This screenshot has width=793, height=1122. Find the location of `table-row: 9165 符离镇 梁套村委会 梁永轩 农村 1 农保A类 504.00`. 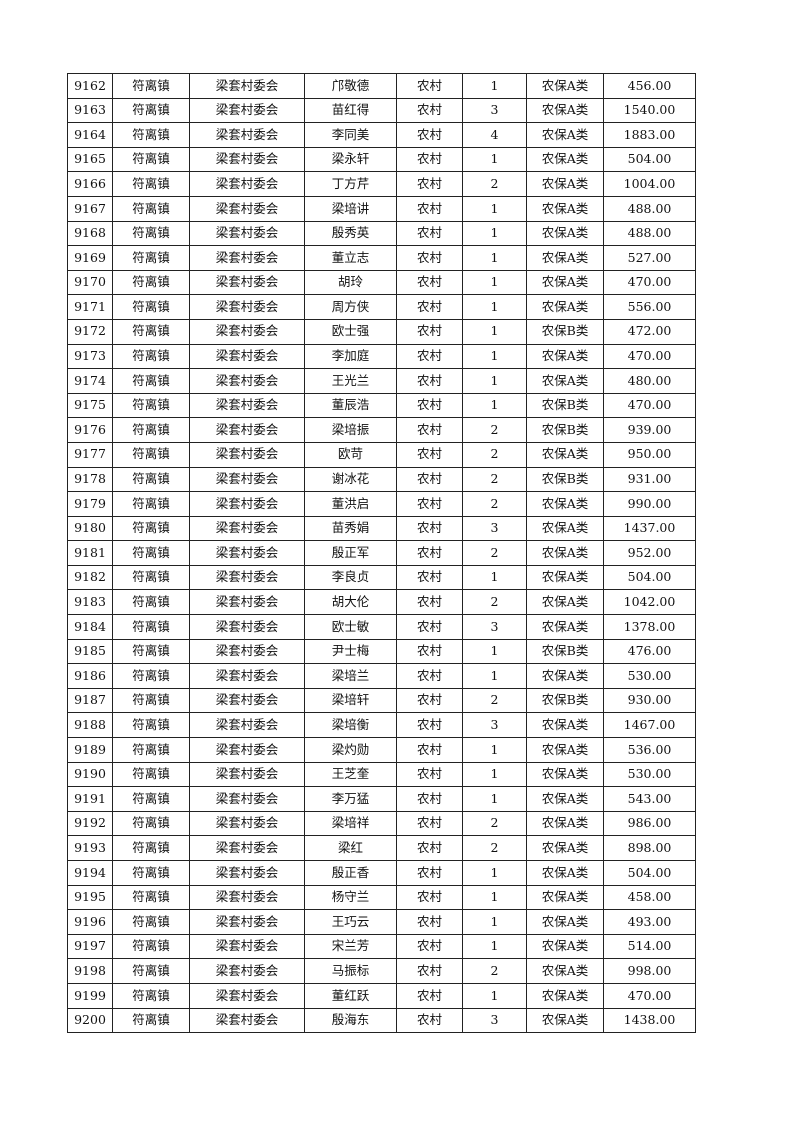

table-row: 9165 符离镇 梁套村委会 梁永轩 农村 1 农保A类 504.00 is located at coordinates (381, 159).